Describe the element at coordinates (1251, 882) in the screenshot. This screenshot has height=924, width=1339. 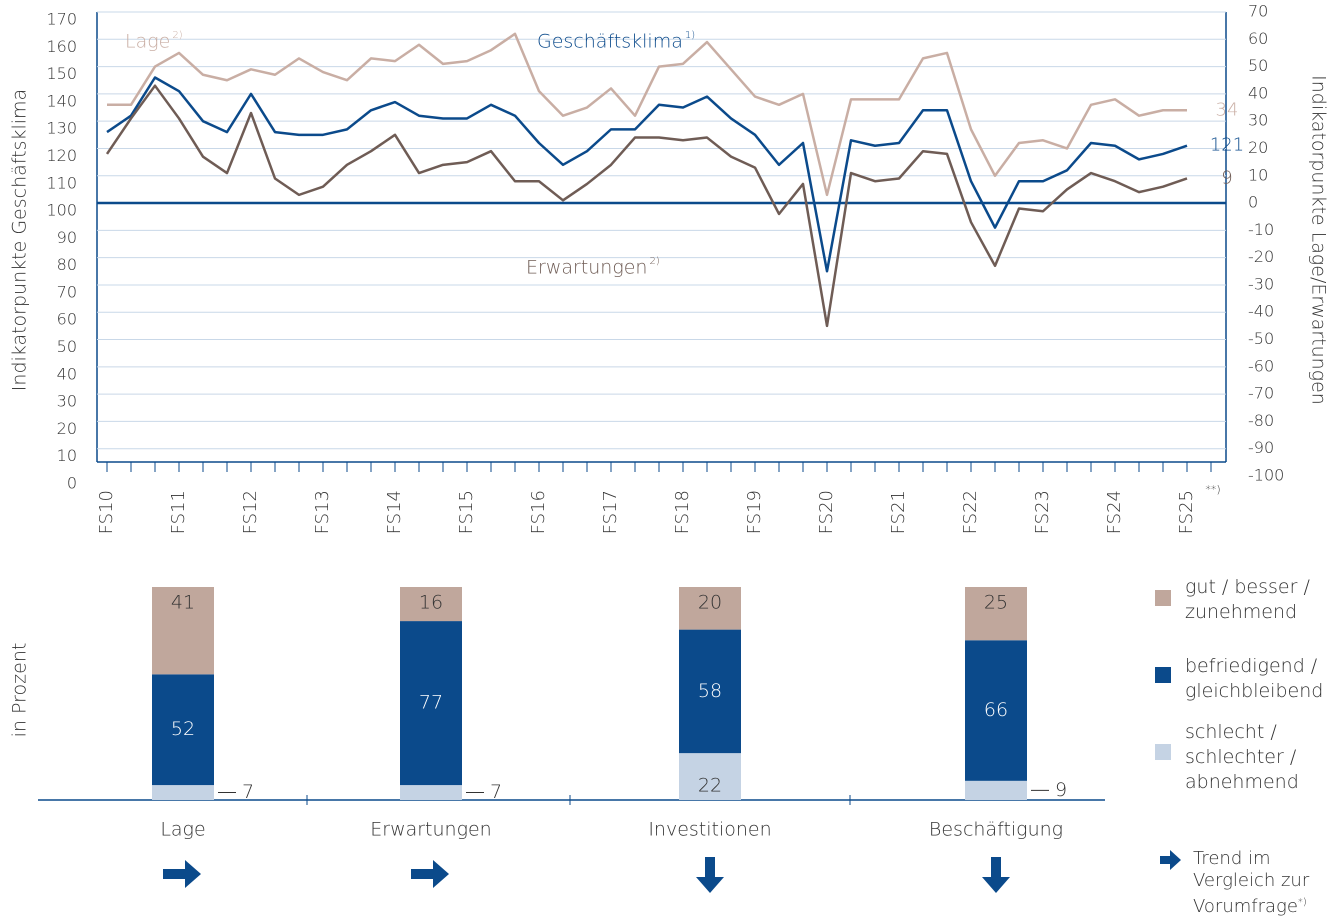
I see `trend-legend: Trend im Vergleich zur Vorumfrage*)` at that location.